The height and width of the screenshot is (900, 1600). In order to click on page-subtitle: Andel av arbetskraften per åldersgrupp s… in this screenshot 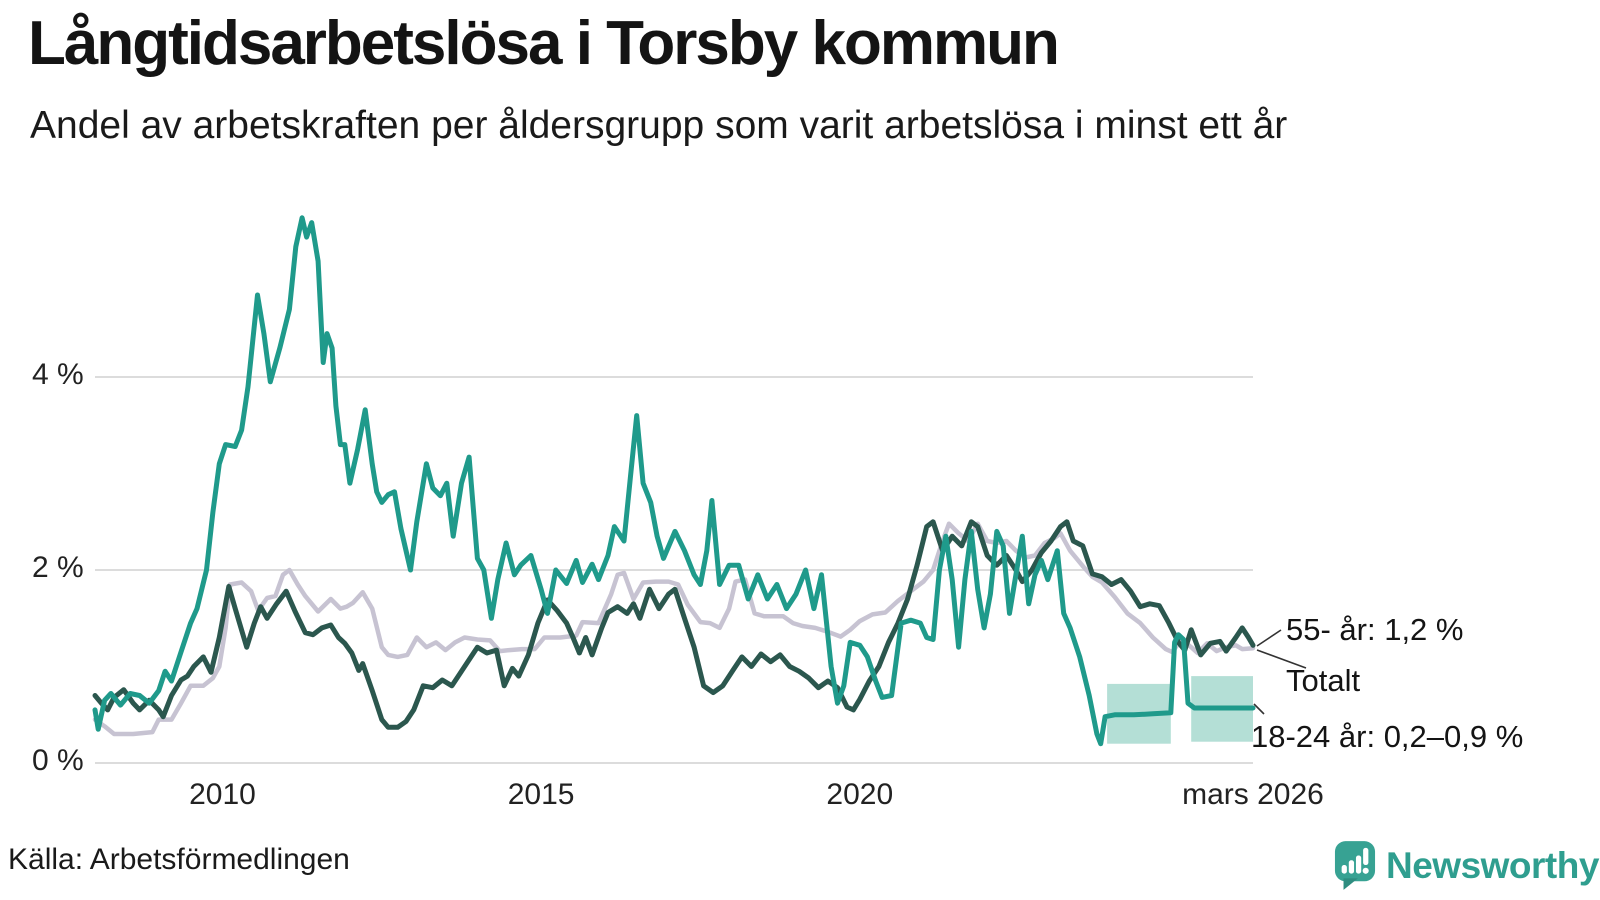, I will do `click(659, 125)`.